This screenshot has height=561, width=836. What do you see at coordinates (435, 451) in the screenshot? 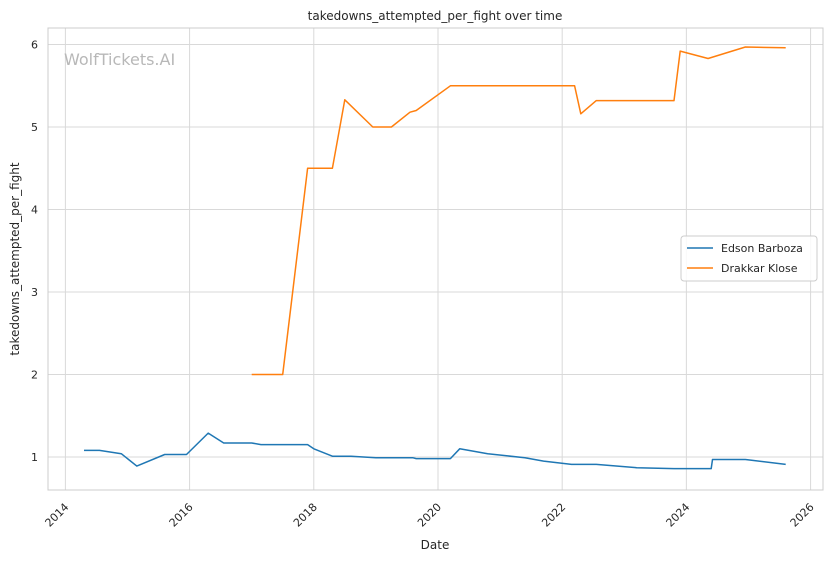
I see `series-line-edson-barboza` at bounding box center [435, 451].